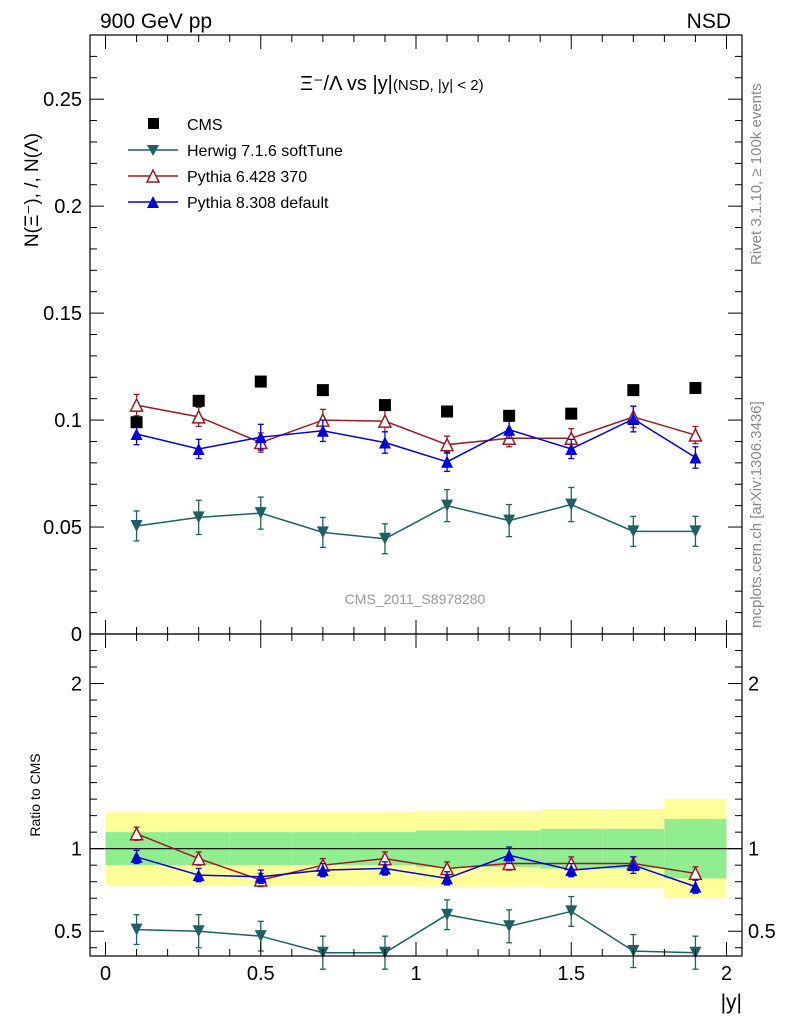  What do you see at coordinates (709, 21) in the screenshot?
I see `process-label: NSD` at bounding box center [709, 21].